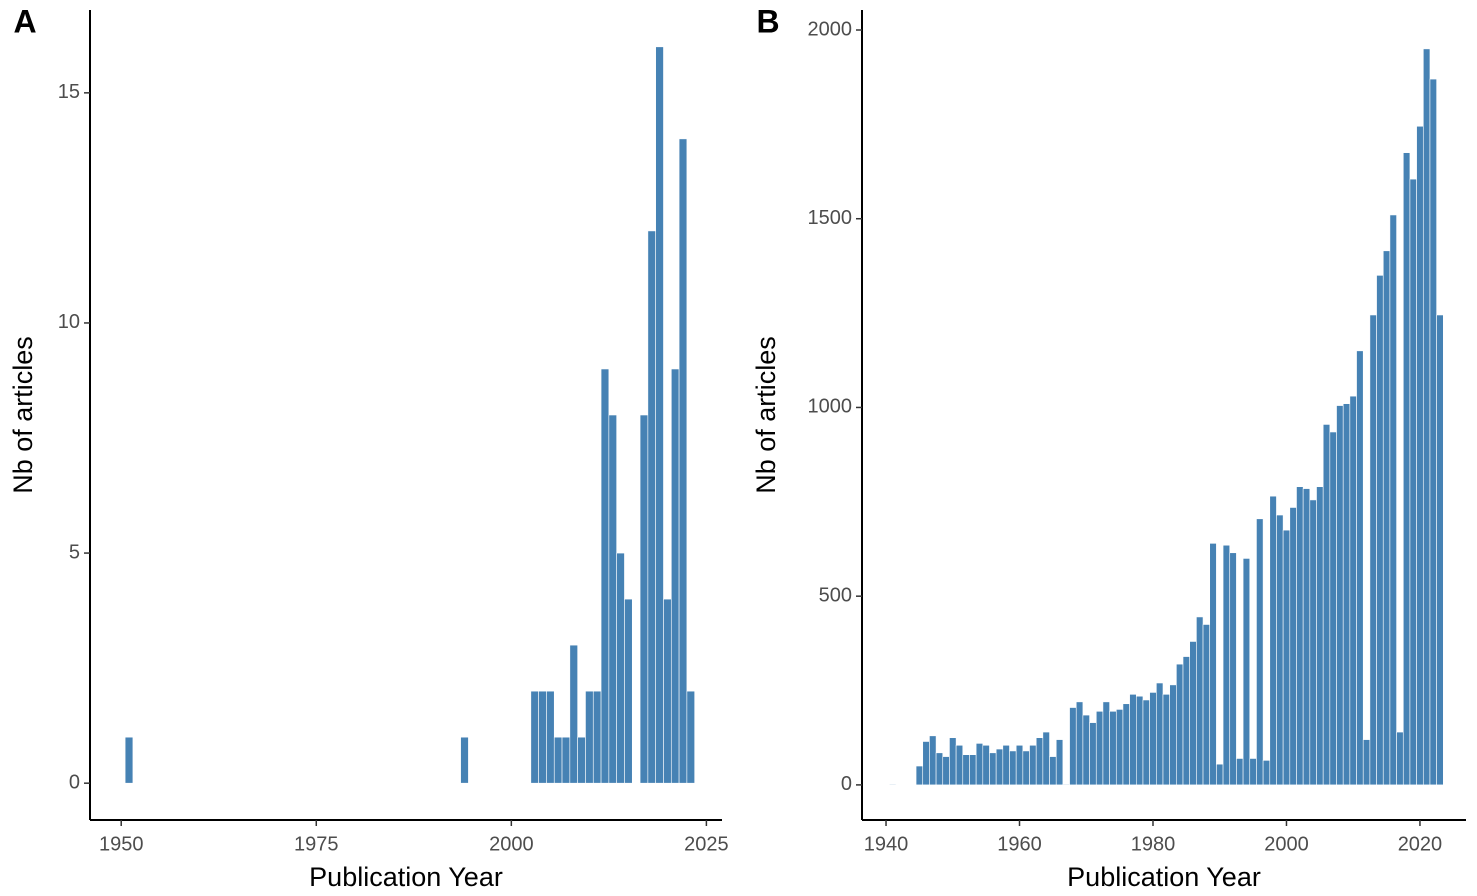 The height and width of the screenshot is (896, 1477). What do you see at coordinates (74, 552) in the screenshot?
I see `y-tick-label: 5` at bounding box center [74, 552].